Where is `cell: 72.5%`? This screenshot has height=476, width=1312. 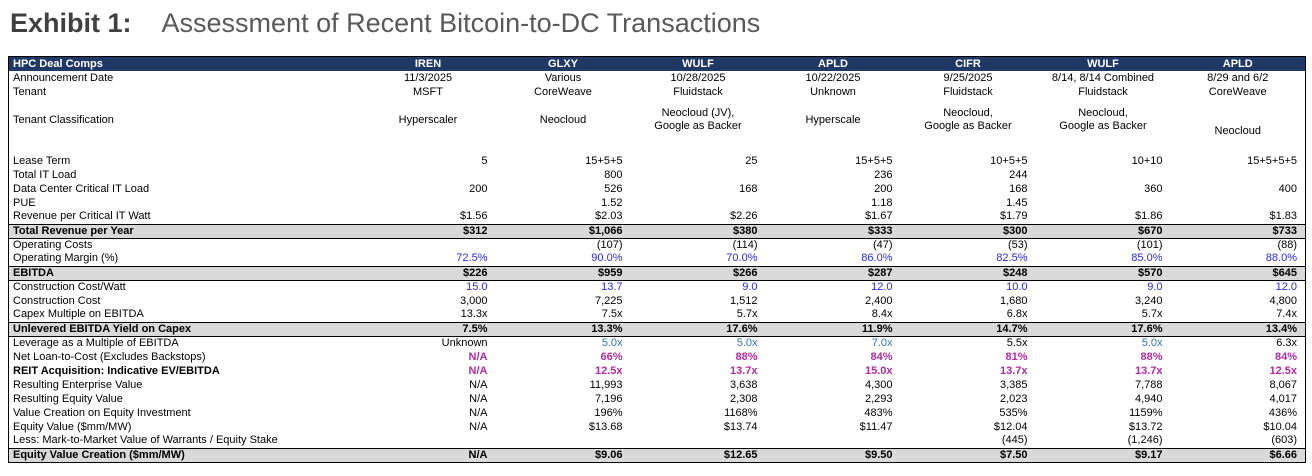 cell: 72.5% is located at coordinates (472, 258).